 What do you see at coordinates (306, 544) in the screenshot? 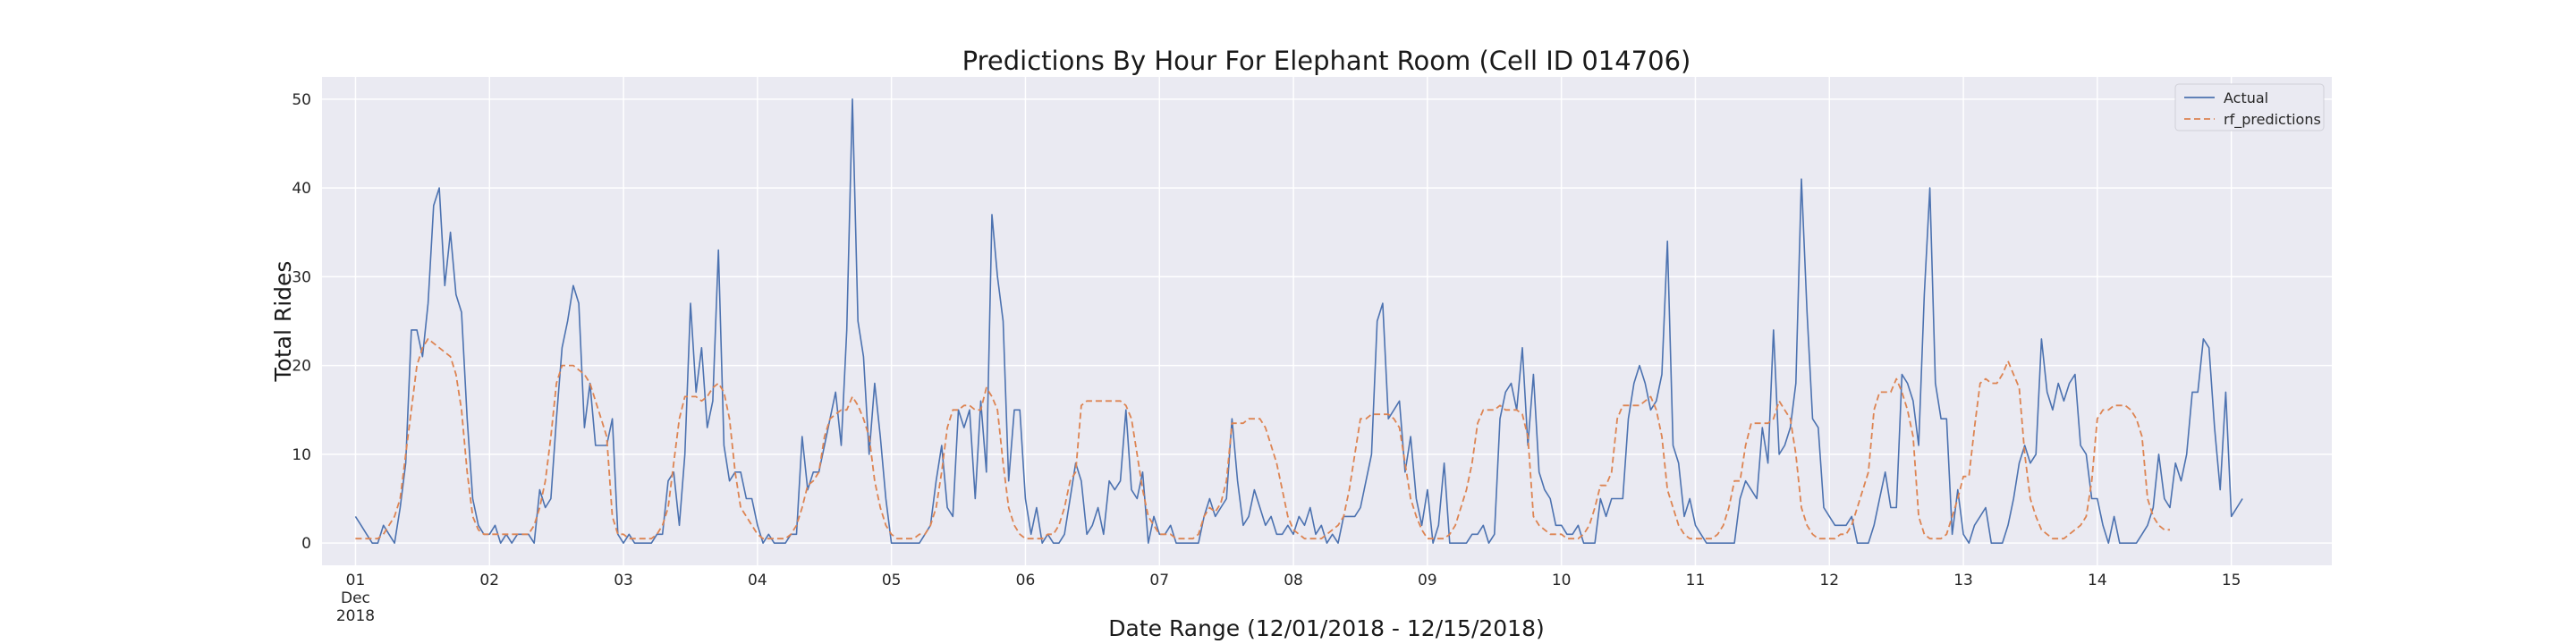
I see `y-tick-label: 0` at bounding box center [306, 544].